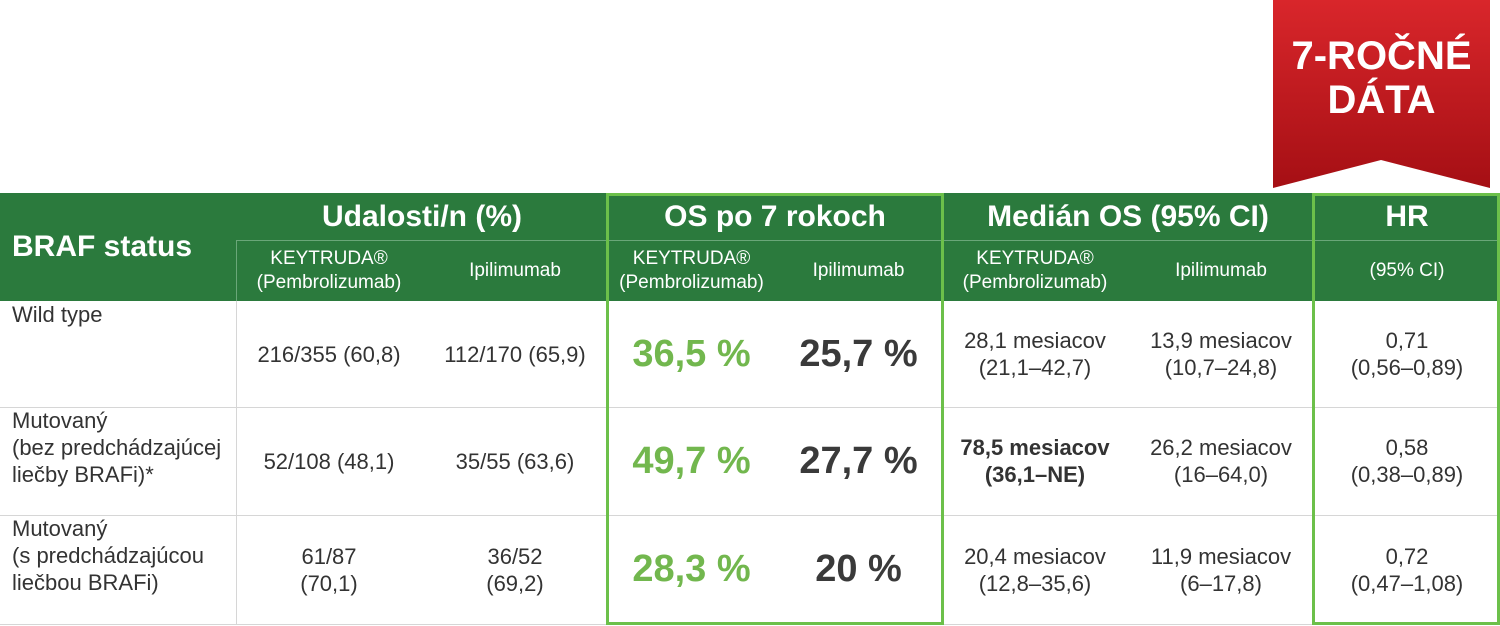 The image size is (1500, 626). I want to click on header-events: Udalosti/n (%), so click(422, 216).